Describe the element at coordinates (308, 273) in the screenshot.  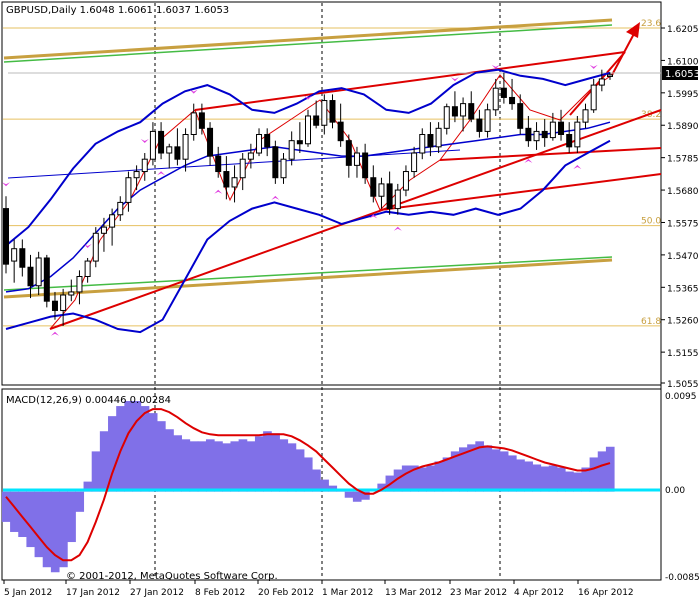
I see `lower-green-channel-line` at that location.